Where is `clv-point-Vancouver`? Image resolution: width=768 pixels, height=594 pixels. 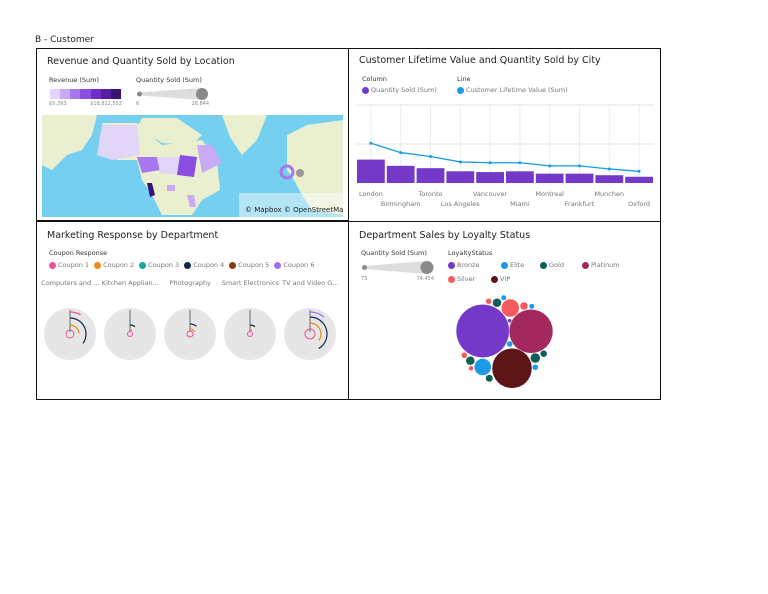
clv-point-Vancouver is located at coordinates (490, 163).